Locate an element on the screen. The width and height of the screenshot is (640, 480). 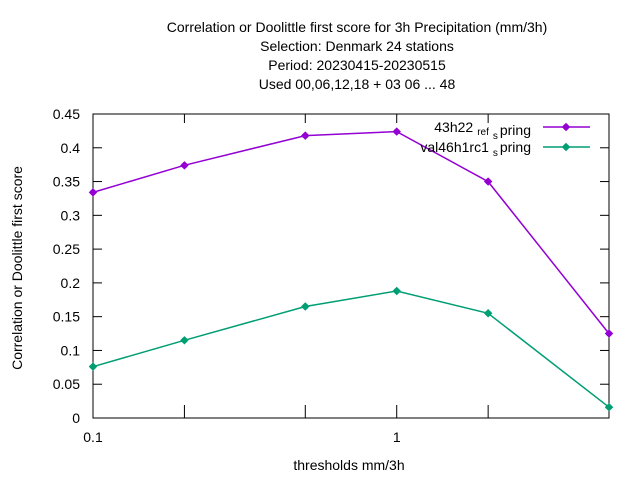
legend-name-sub: ref is located at coordinates (483, 132).